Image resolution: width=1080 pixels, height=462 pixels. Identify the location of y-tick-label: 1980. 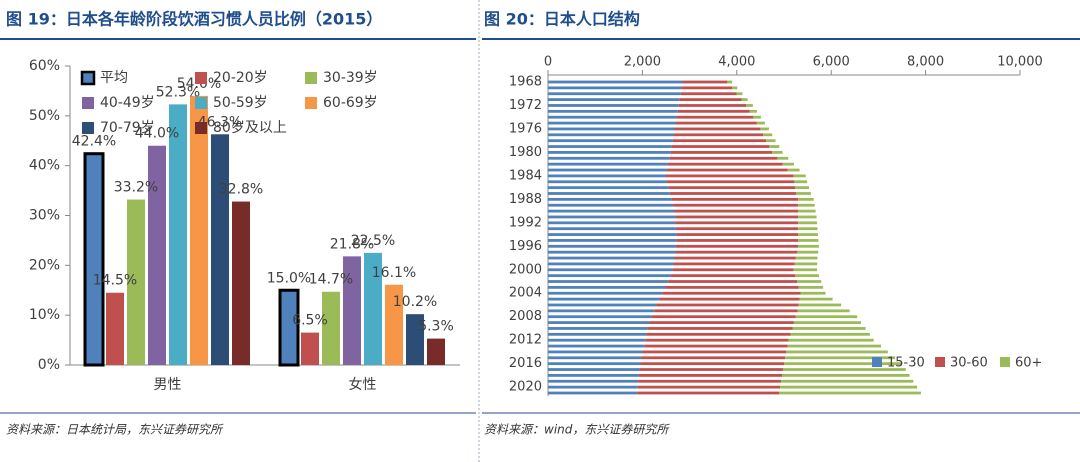
(525, 152).